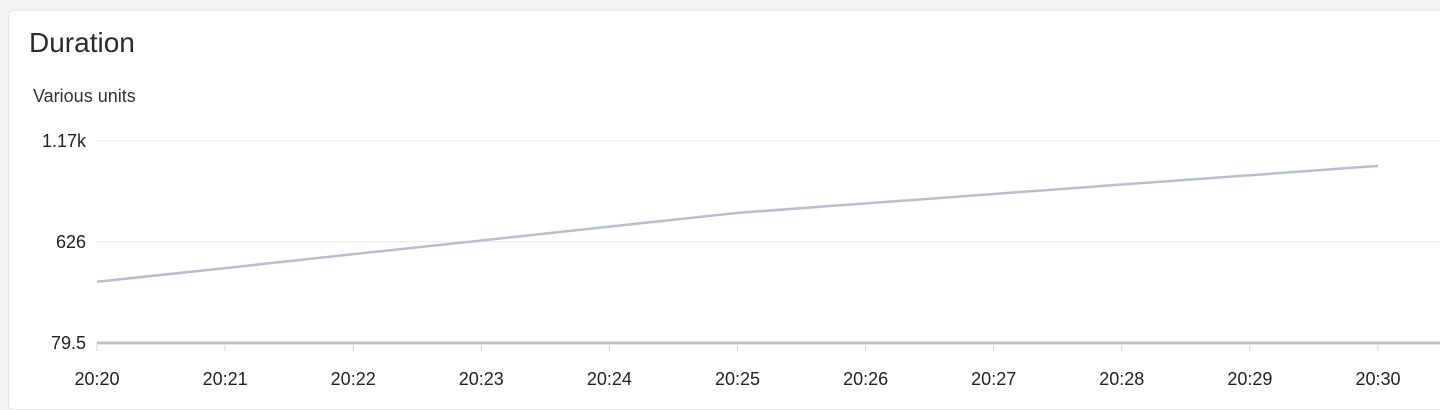  What do you see at coordinates (68, 343) in the screenshot?
I see `y-tick-label: 79.5` at bounding box center [68, 343].